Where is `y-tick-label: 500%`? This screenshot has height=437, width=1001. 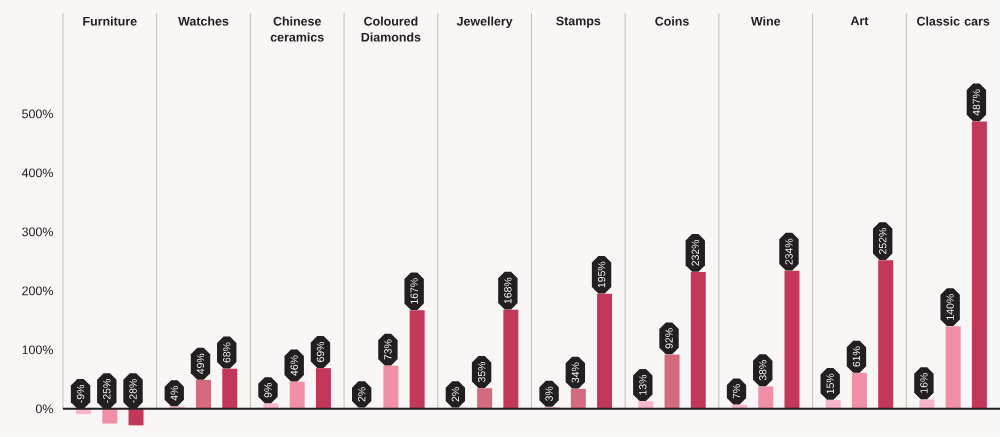
y-tick-label: 500% is located at coordinates (37, 114).